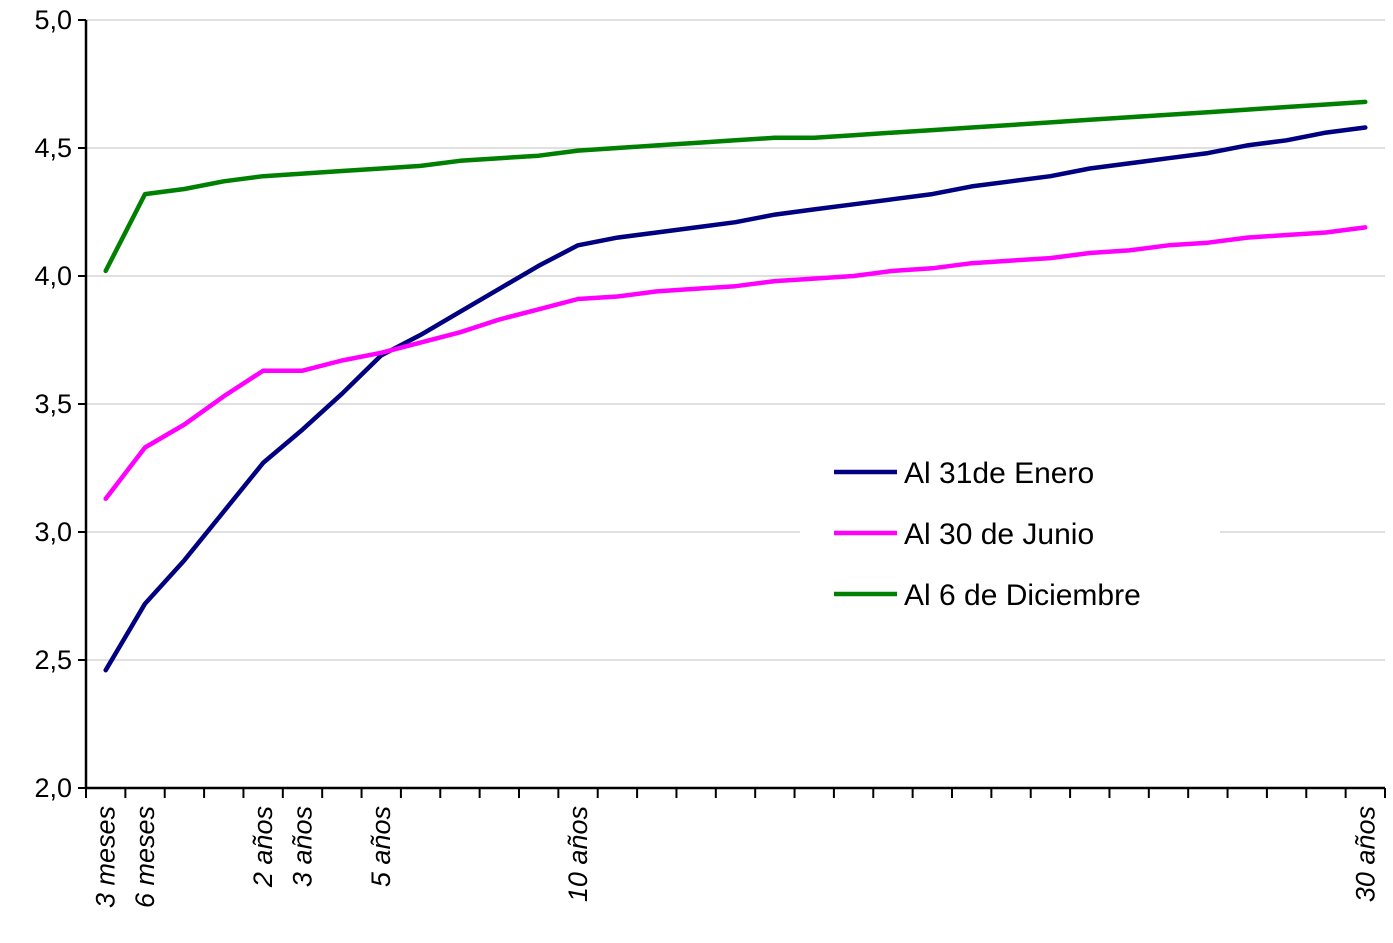  What do you see at coordinates (303, 846) in the screenshot?
I see `x-tick-label: 3 años` at bounding box center [303, 846].